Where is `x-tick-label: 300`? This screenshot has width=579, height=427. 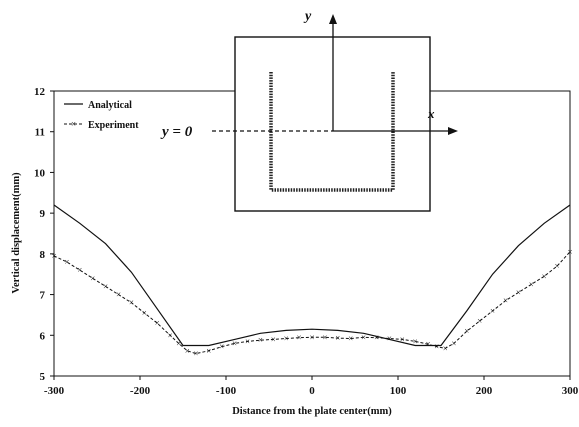
x-tick-label: 300 is located at coordinates (570, 391).